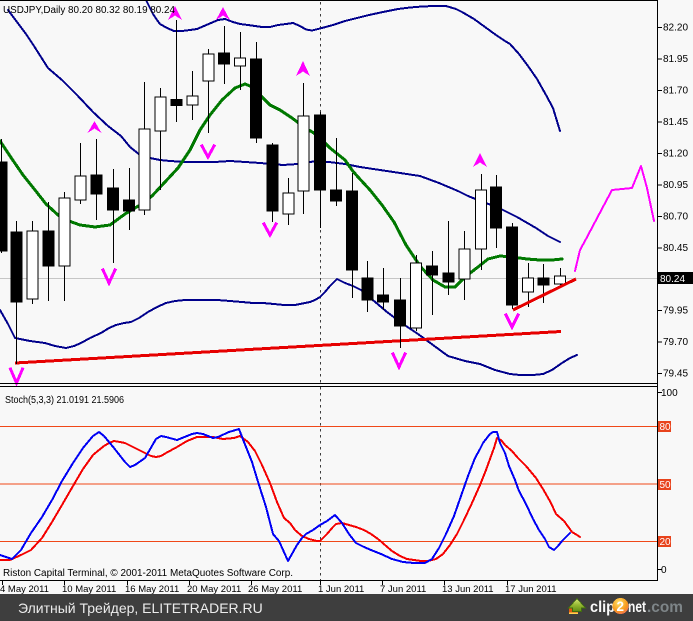  I want to click on svg-text:Элитный Трейдер, ELITETRADER.R: Элитный Трейдер, ELITETRADER.RU, so click(140, 608).